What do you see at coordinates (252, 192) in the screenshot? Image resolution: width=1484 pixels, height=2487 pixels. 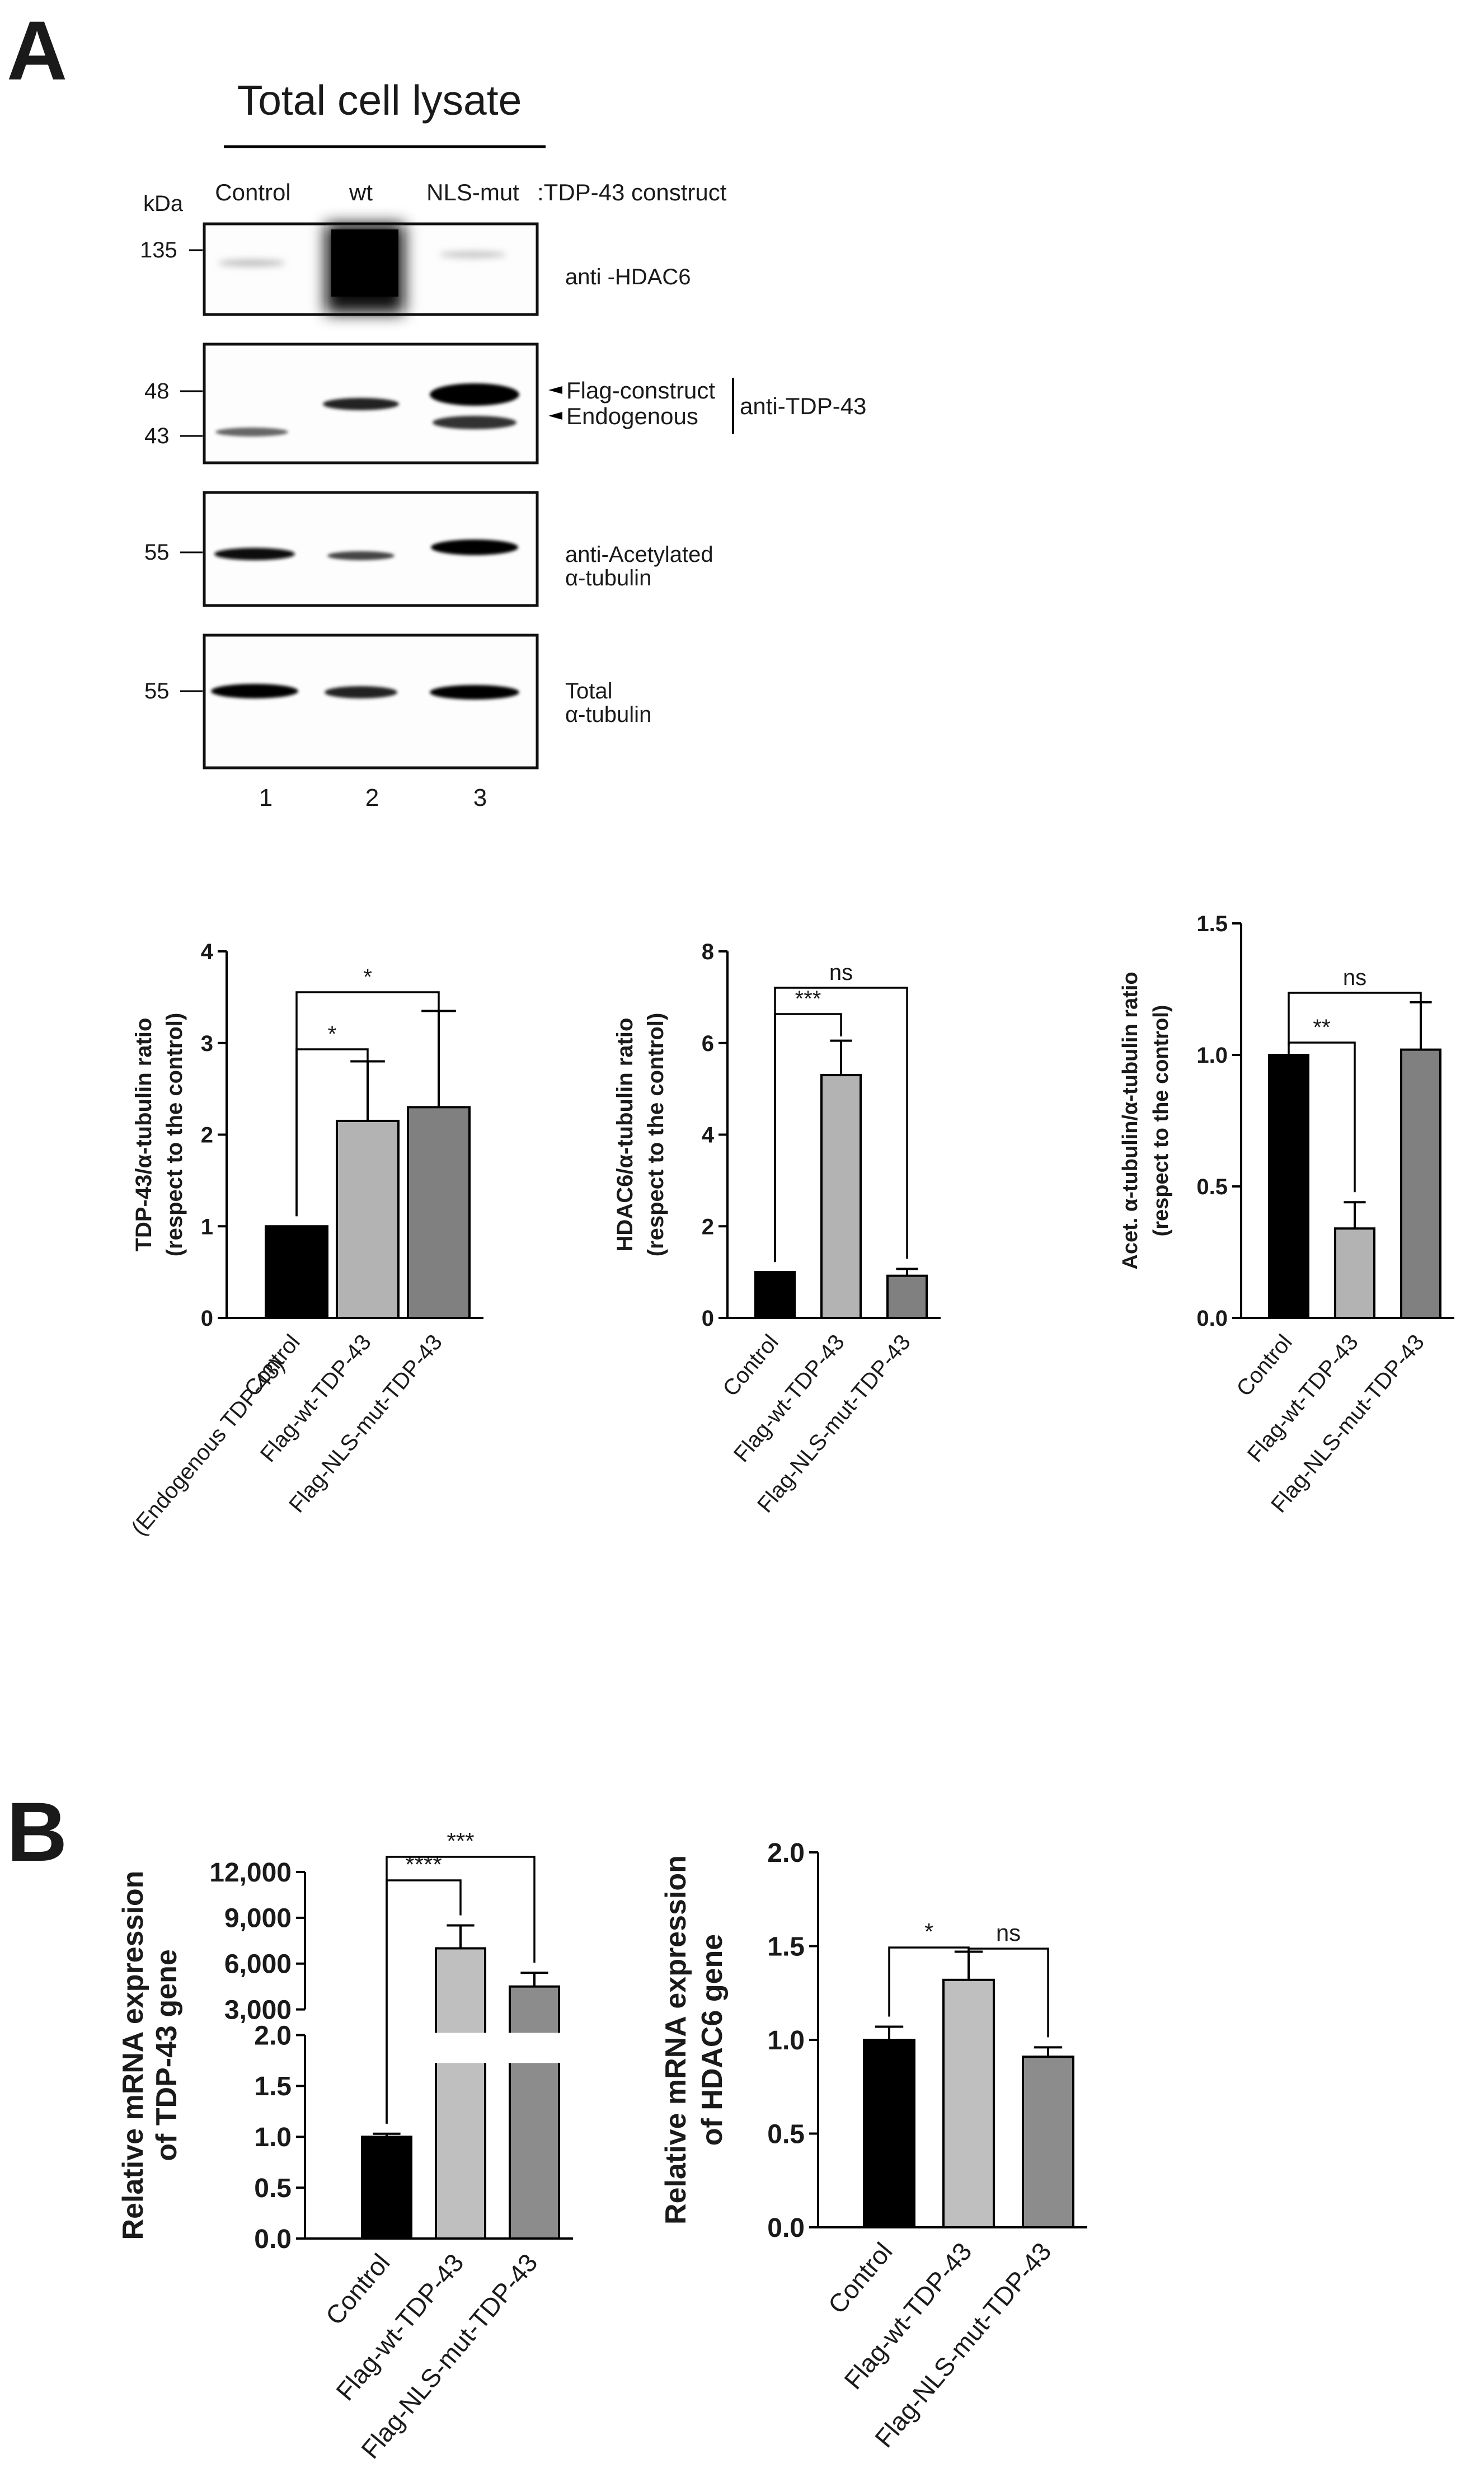 I see `lane-label-control: Control` at bounding box center [252, 192].